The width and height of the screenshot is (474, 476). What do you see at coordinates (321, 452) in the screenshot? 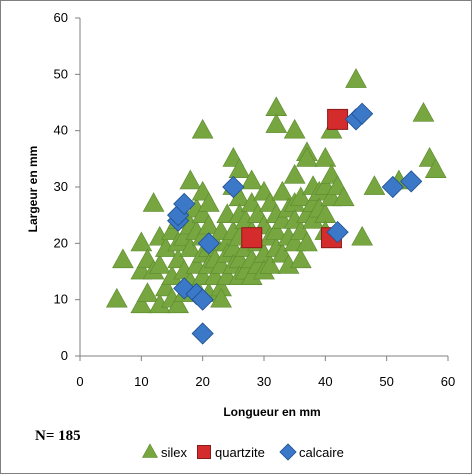
I see `calcaire-legend-label: calcaire` at bounding box center [321, 452].